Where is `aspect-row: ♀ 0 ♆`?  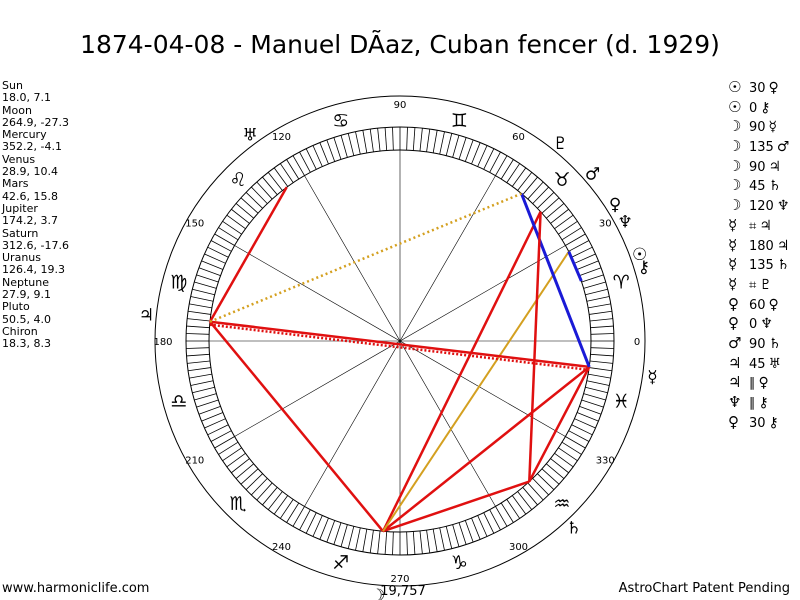
aspect-row: ♀ 0 ♆ is located at coordinates (758, 324).